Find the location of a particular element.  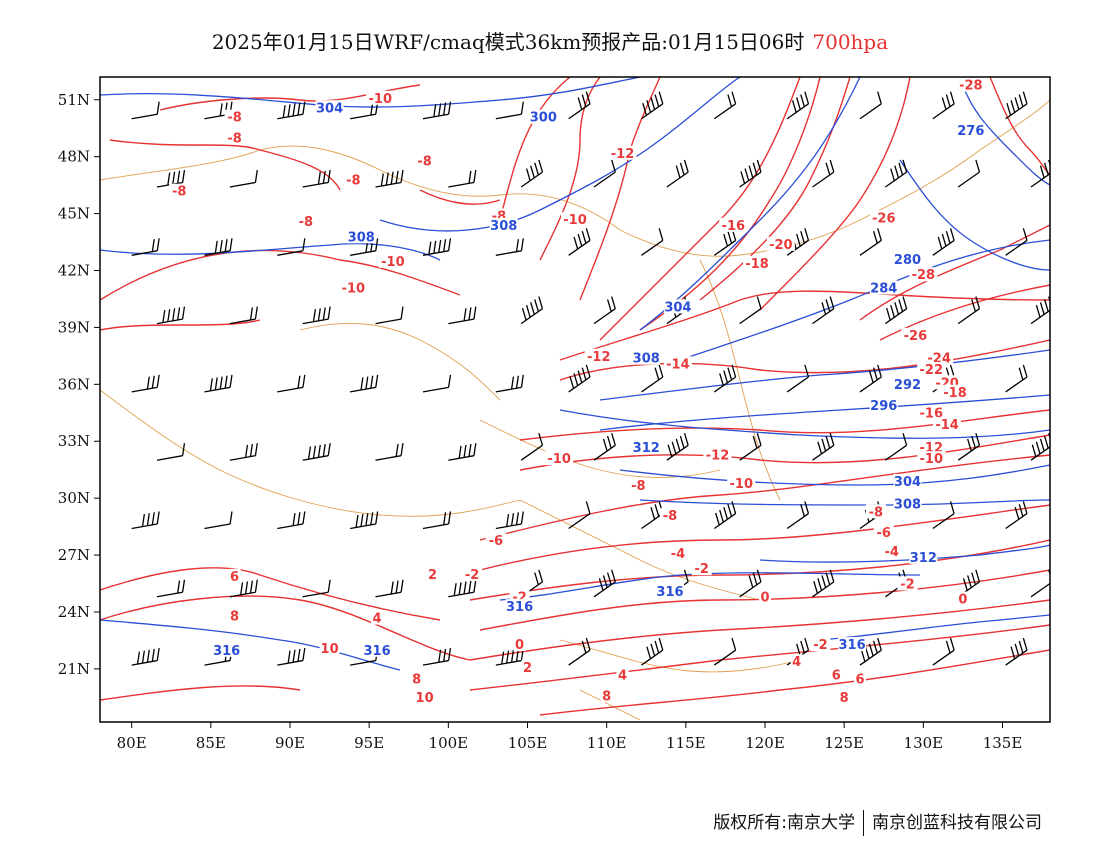

temperature-label: -20 is located at coordinates (781, 245).